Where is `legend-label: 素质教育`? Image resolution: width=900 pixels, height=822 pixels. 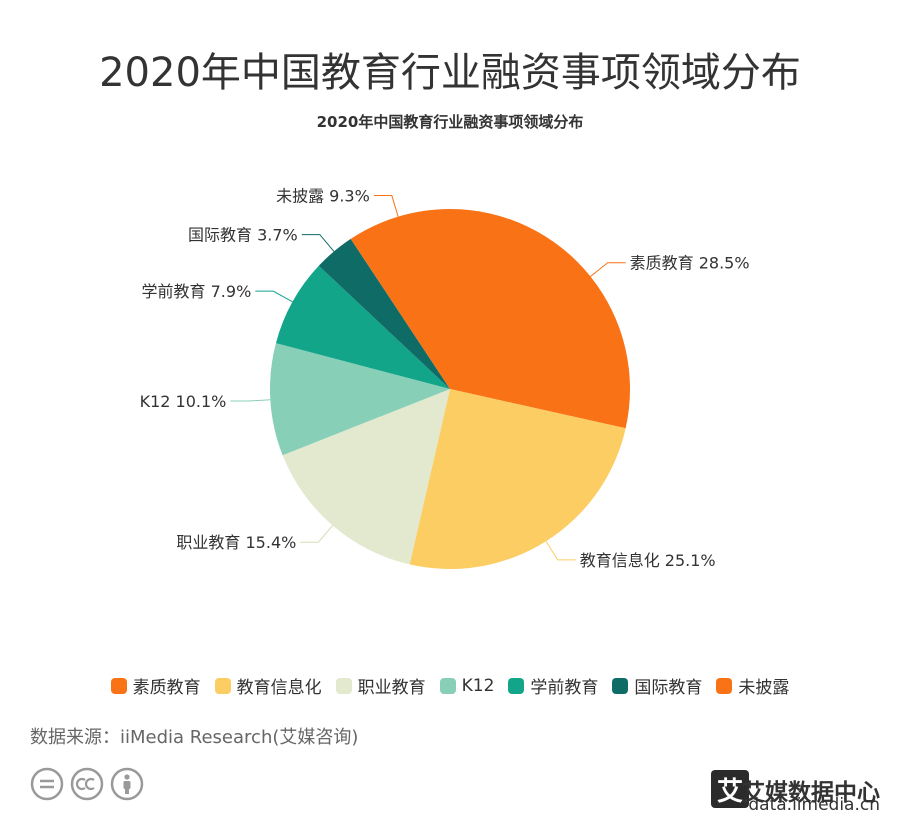
legend-label: 素质教育 is located at coordinates (166, 688).